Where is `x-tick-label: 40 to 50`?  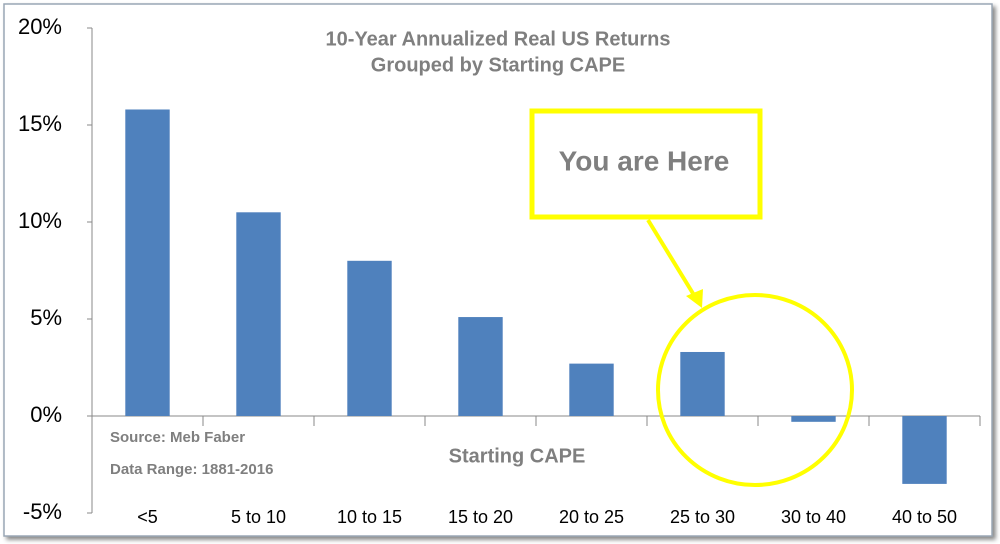
x-tick-label: 40 to 50 is located at coordinates (924, 517).